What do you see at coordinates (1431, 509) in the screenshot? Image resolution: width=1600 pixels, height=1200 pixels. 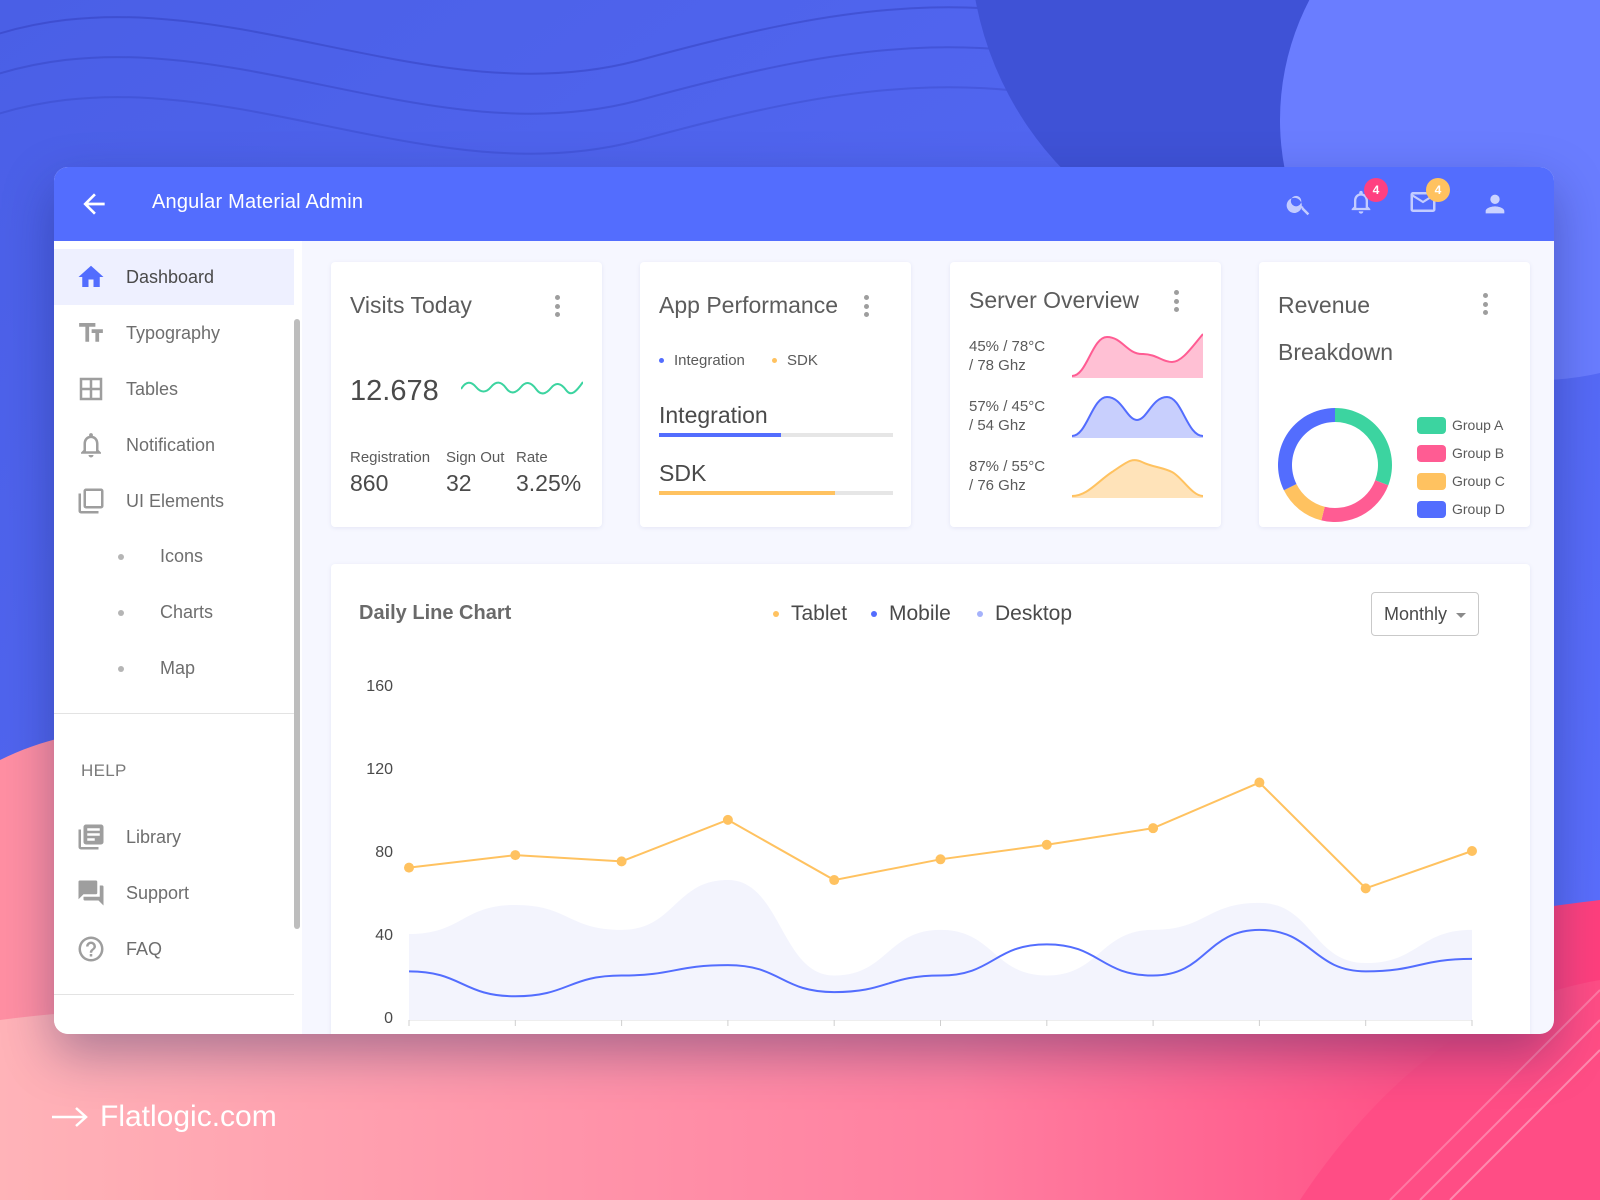 I see `legend-swatch` at bounding box center [1431, 509].